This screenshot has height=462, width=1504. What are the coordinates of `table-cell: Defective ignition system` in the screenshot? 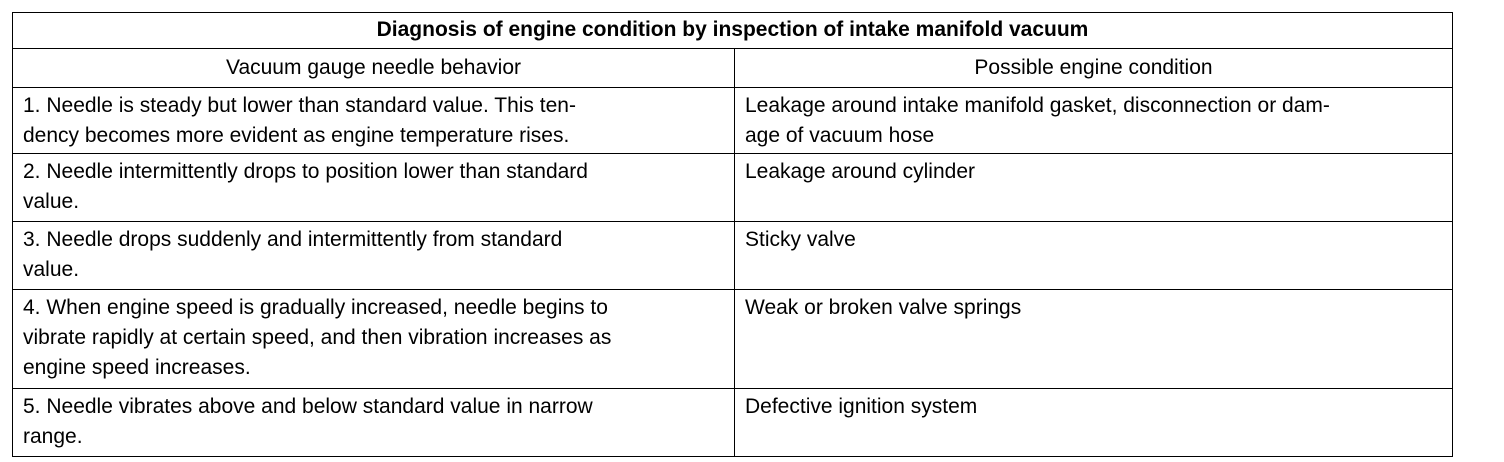 It's located at (1093, 422).